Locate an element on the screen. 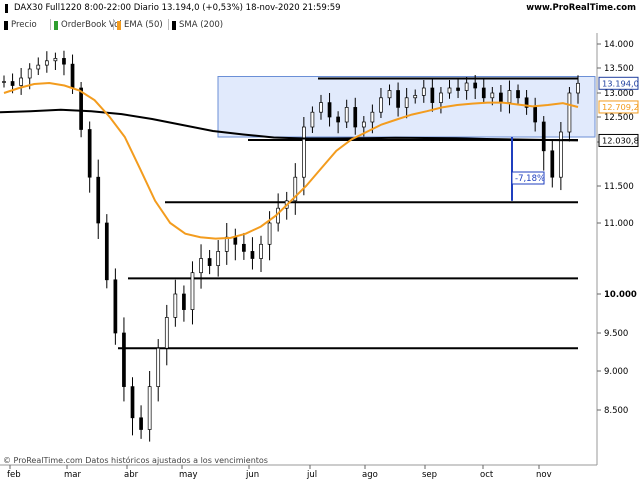 The image size is (640, 480). x-tick-label: ago is located at coordinates (370, 475).